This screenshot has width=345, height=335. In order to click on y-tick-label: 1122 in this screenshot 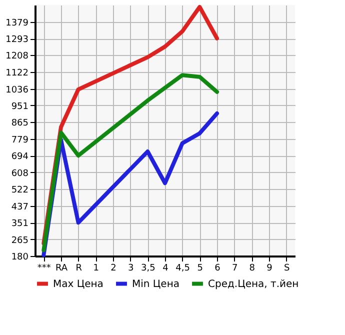, I will do `click(17, 73)`.